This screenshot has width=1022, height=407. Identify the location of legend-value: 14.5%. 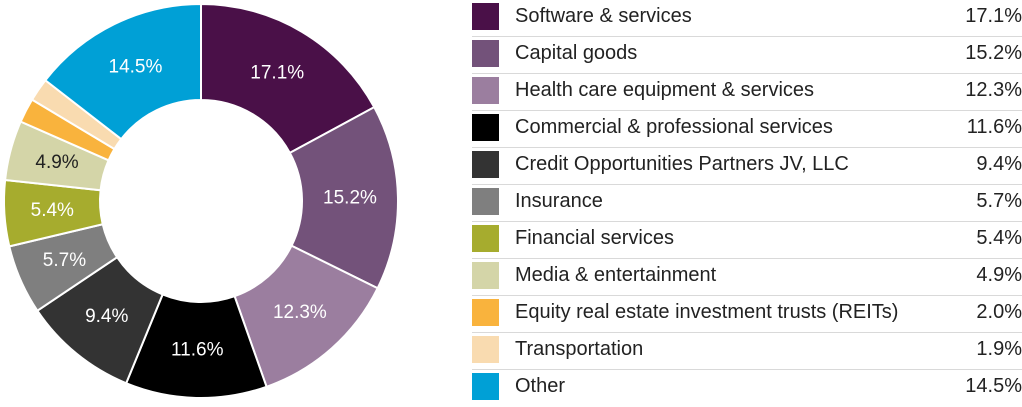
(993, 386).